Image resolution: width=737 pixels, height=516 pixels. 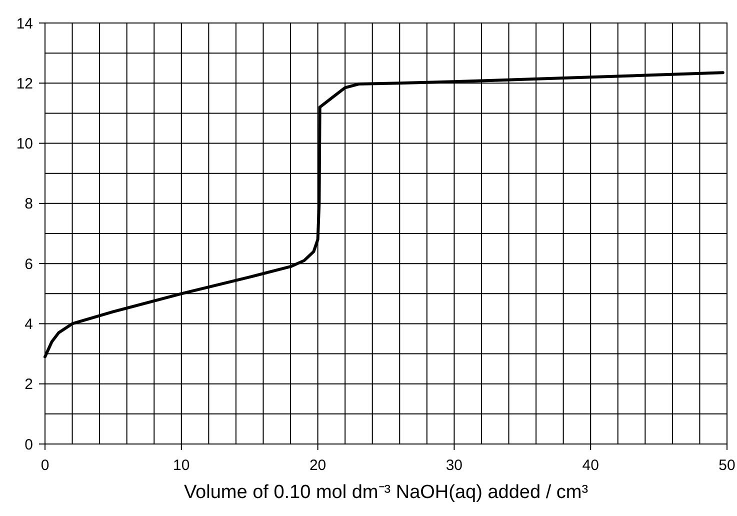 I want to click on x-tick-label: 0, so click(x=45, y=465).